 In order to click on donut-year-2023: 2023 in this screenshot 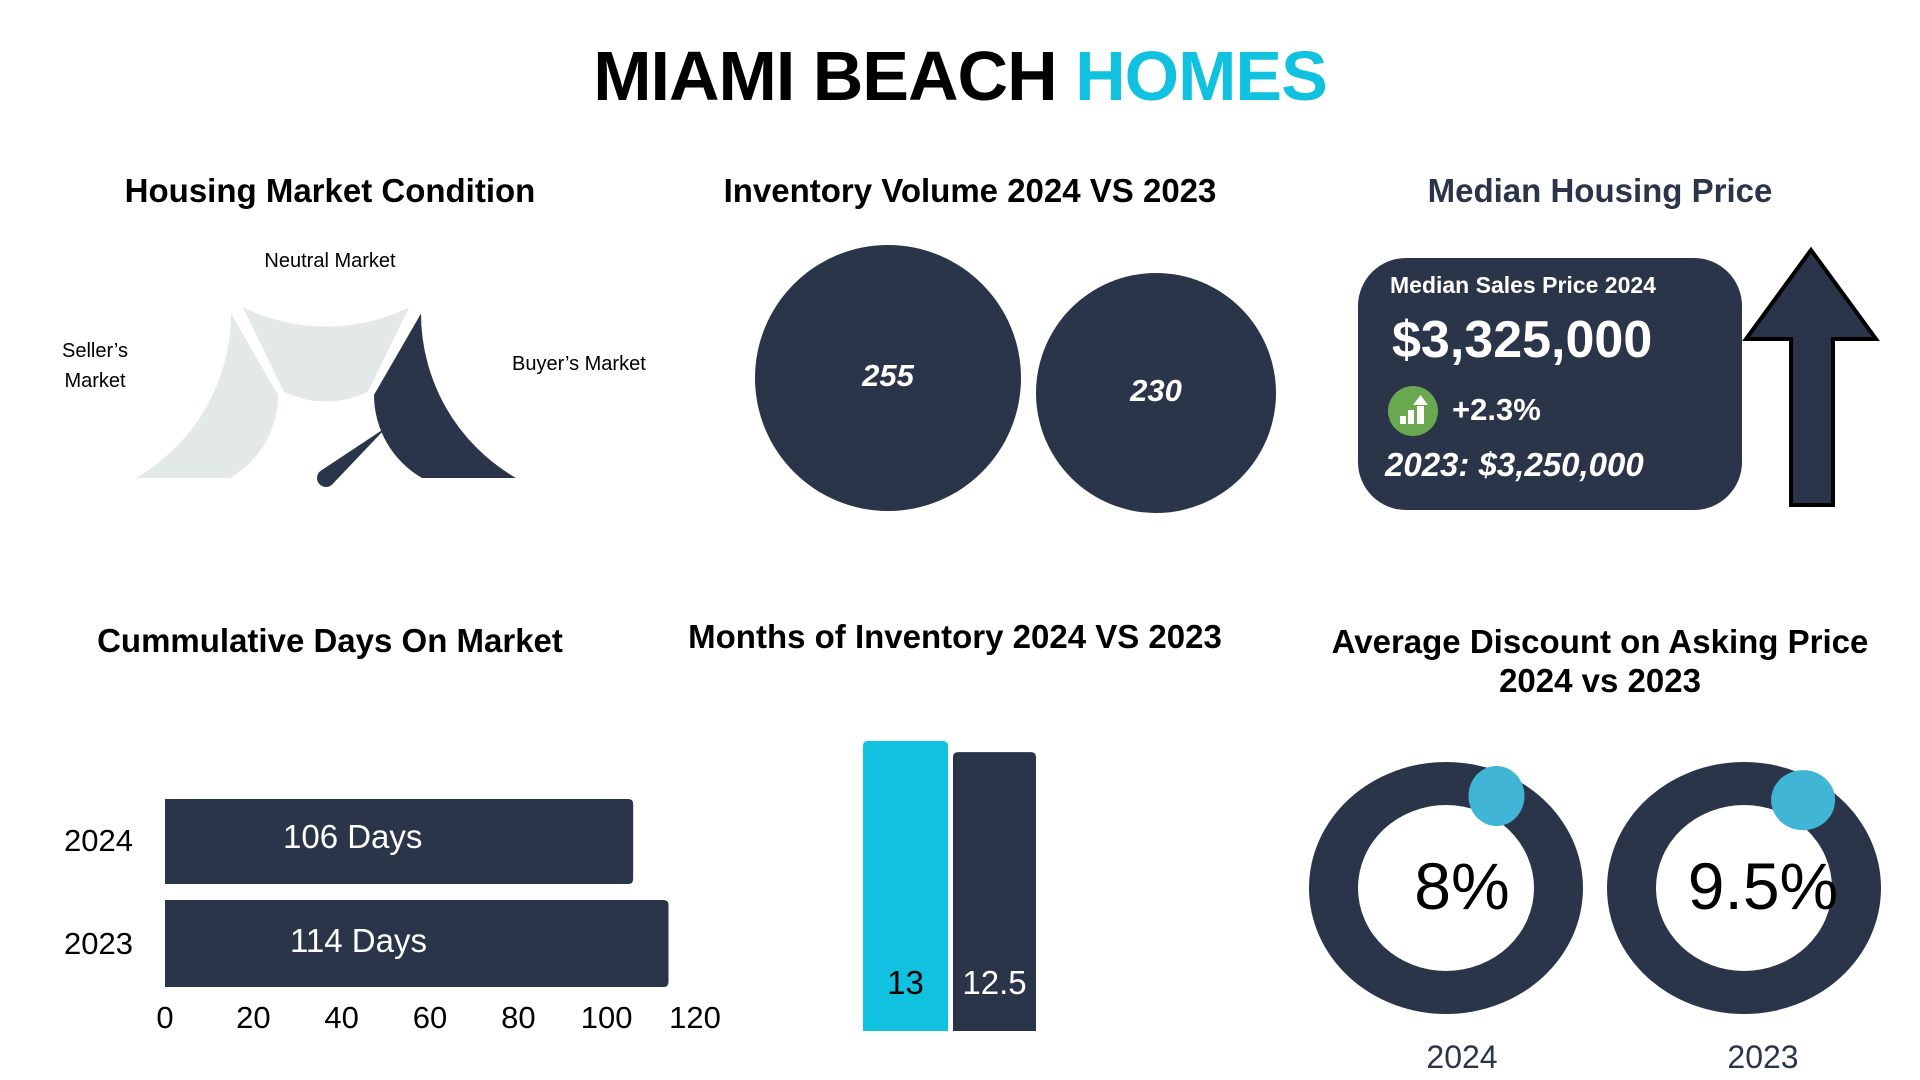, I will do `click(1763, 1057)`.